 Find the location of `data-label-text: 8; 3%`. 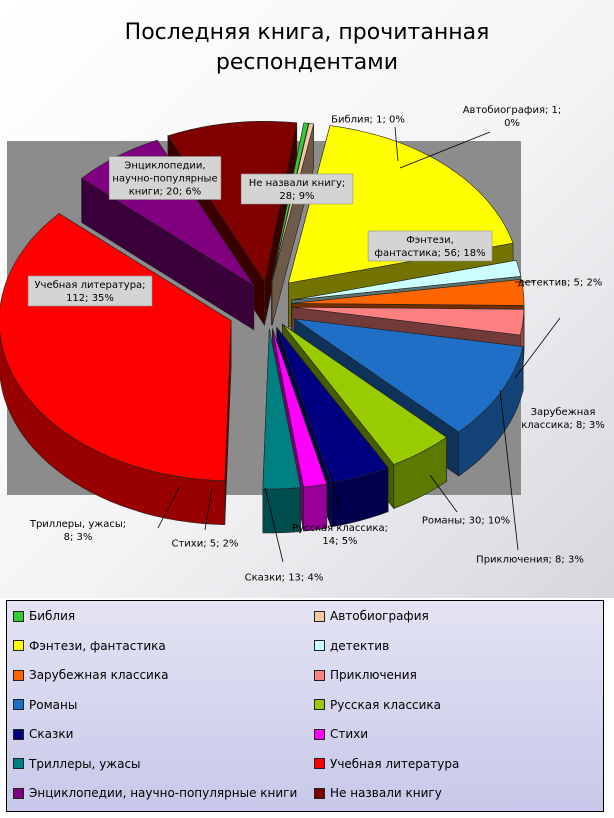

data-label-text: 8; 3% is located at coordinates (78, 537).